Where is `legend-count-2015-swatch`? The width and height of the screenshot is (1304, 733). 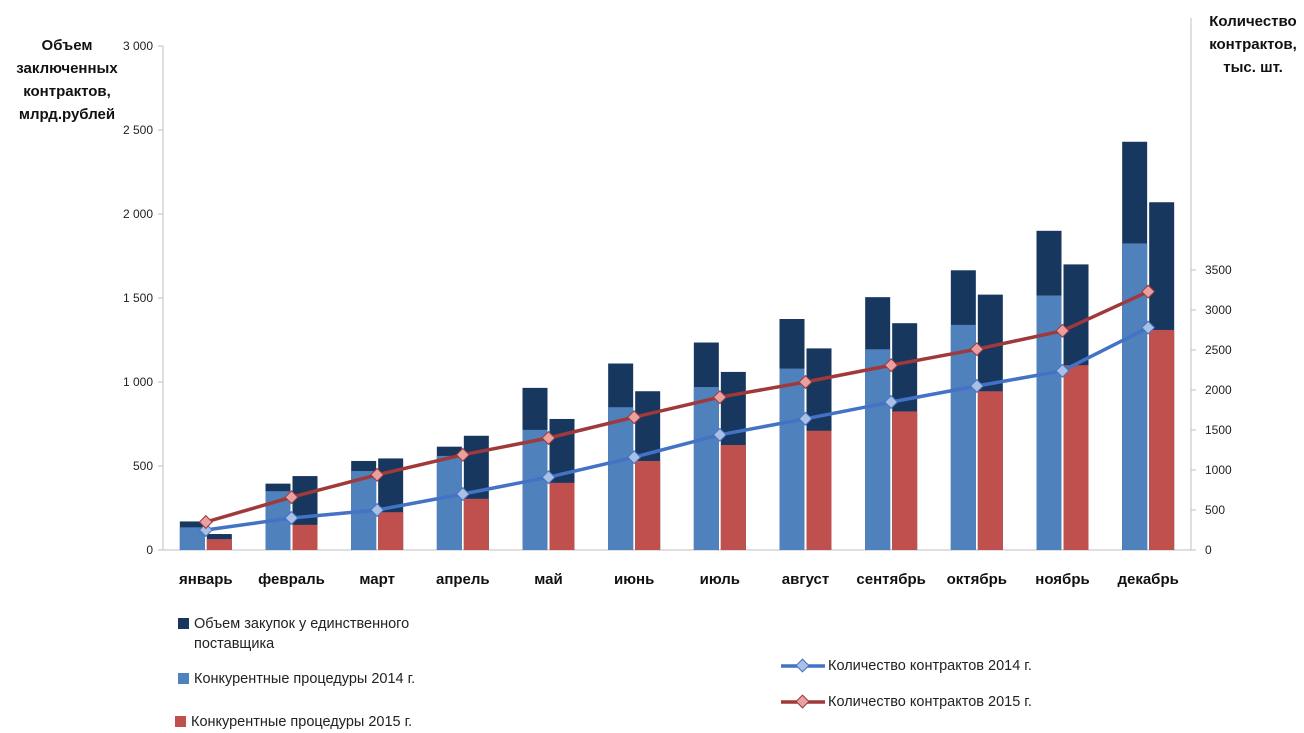 legend-count-2015-swatch is located at coordinates (803, 701).